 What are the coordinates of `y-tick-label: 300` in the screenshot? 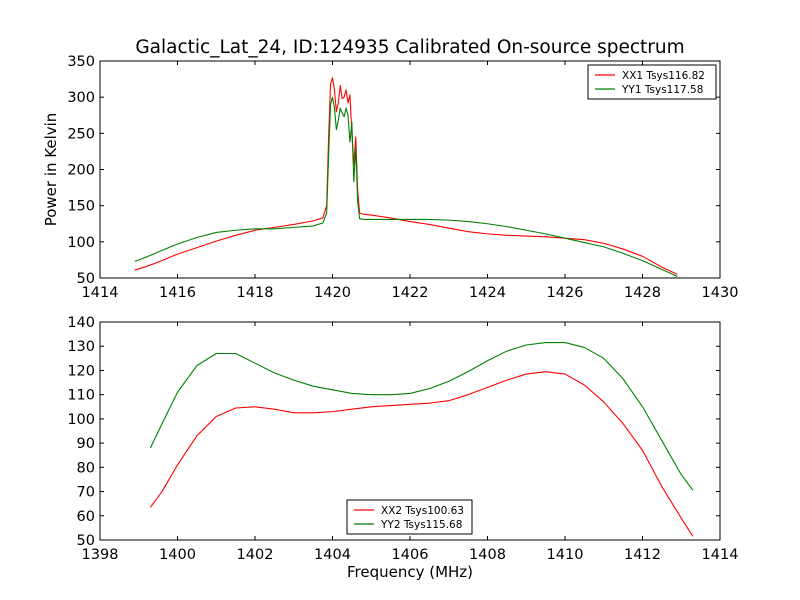 It's located at (81, 98).